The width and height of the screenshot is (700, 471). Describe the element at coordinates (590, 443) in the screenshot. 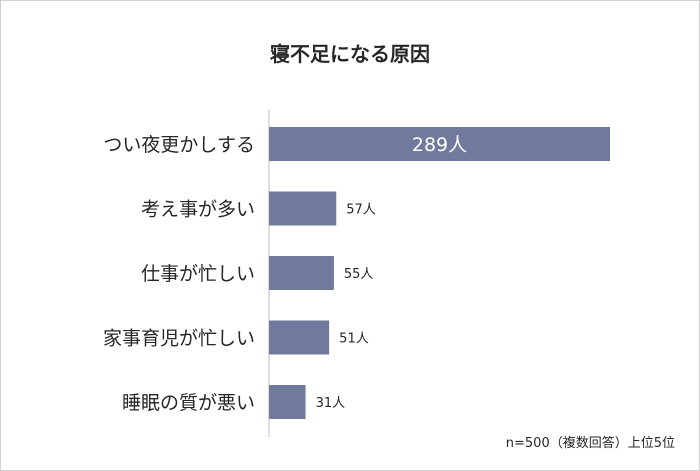

I see `sample-note: n=500（複数回答）上位5位` at that location.